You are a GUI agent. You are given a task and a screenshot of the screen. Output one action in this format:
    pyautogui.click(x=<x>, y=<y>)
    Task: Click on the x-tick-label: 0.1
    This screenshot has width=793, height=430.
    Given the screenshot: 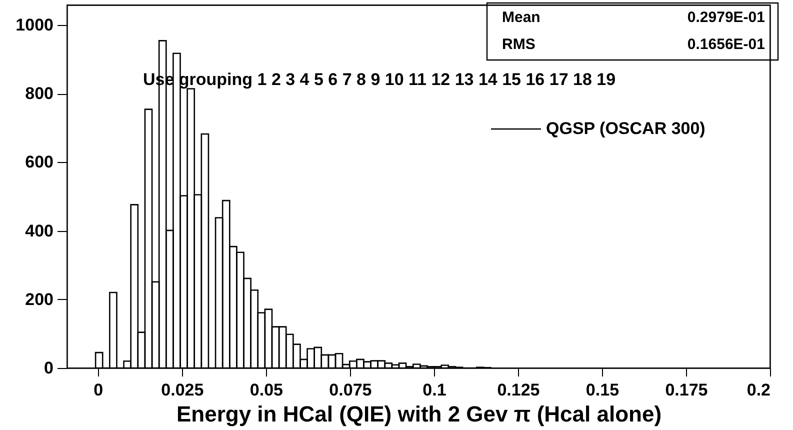 What is the action you would take?
    pyautogui.click(x=434, y=390)
    